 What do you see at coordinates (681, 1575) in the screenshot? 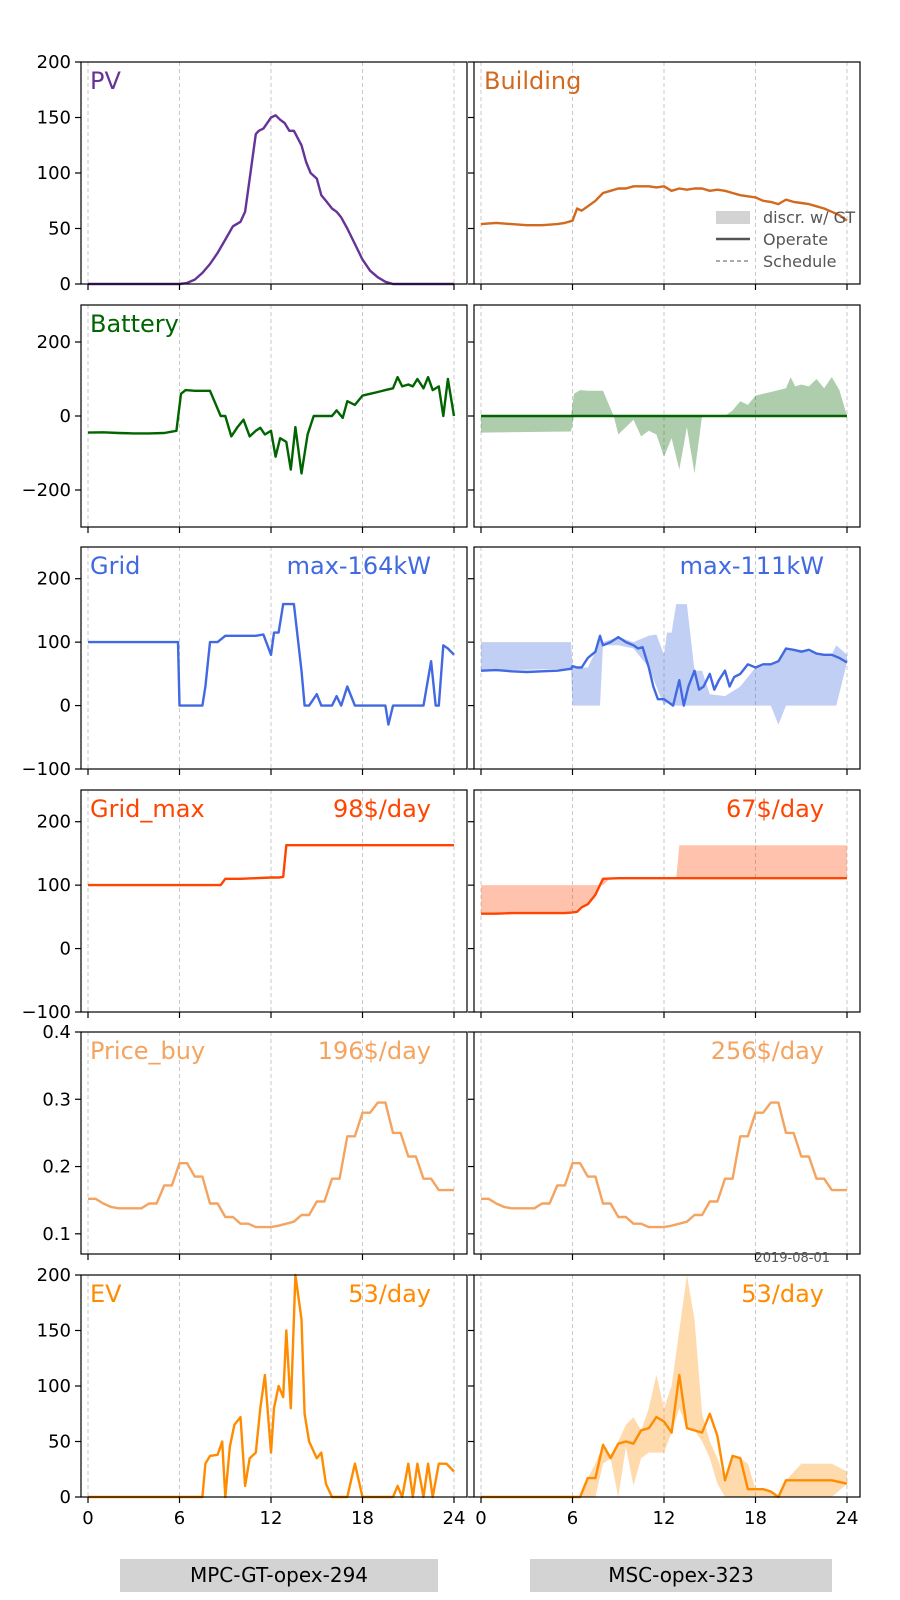
I see `right-panel-label: MSC-opex-323` at bounding box center [681, 1575].